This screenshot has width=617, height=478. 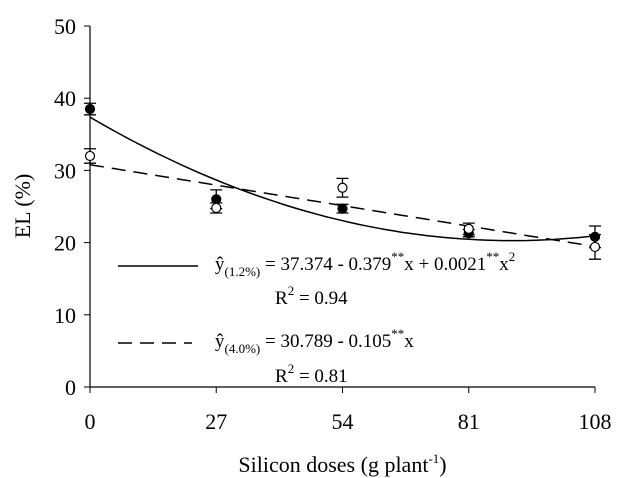 I want to click on x-tick-label: 27, so click(x=216, y=421).